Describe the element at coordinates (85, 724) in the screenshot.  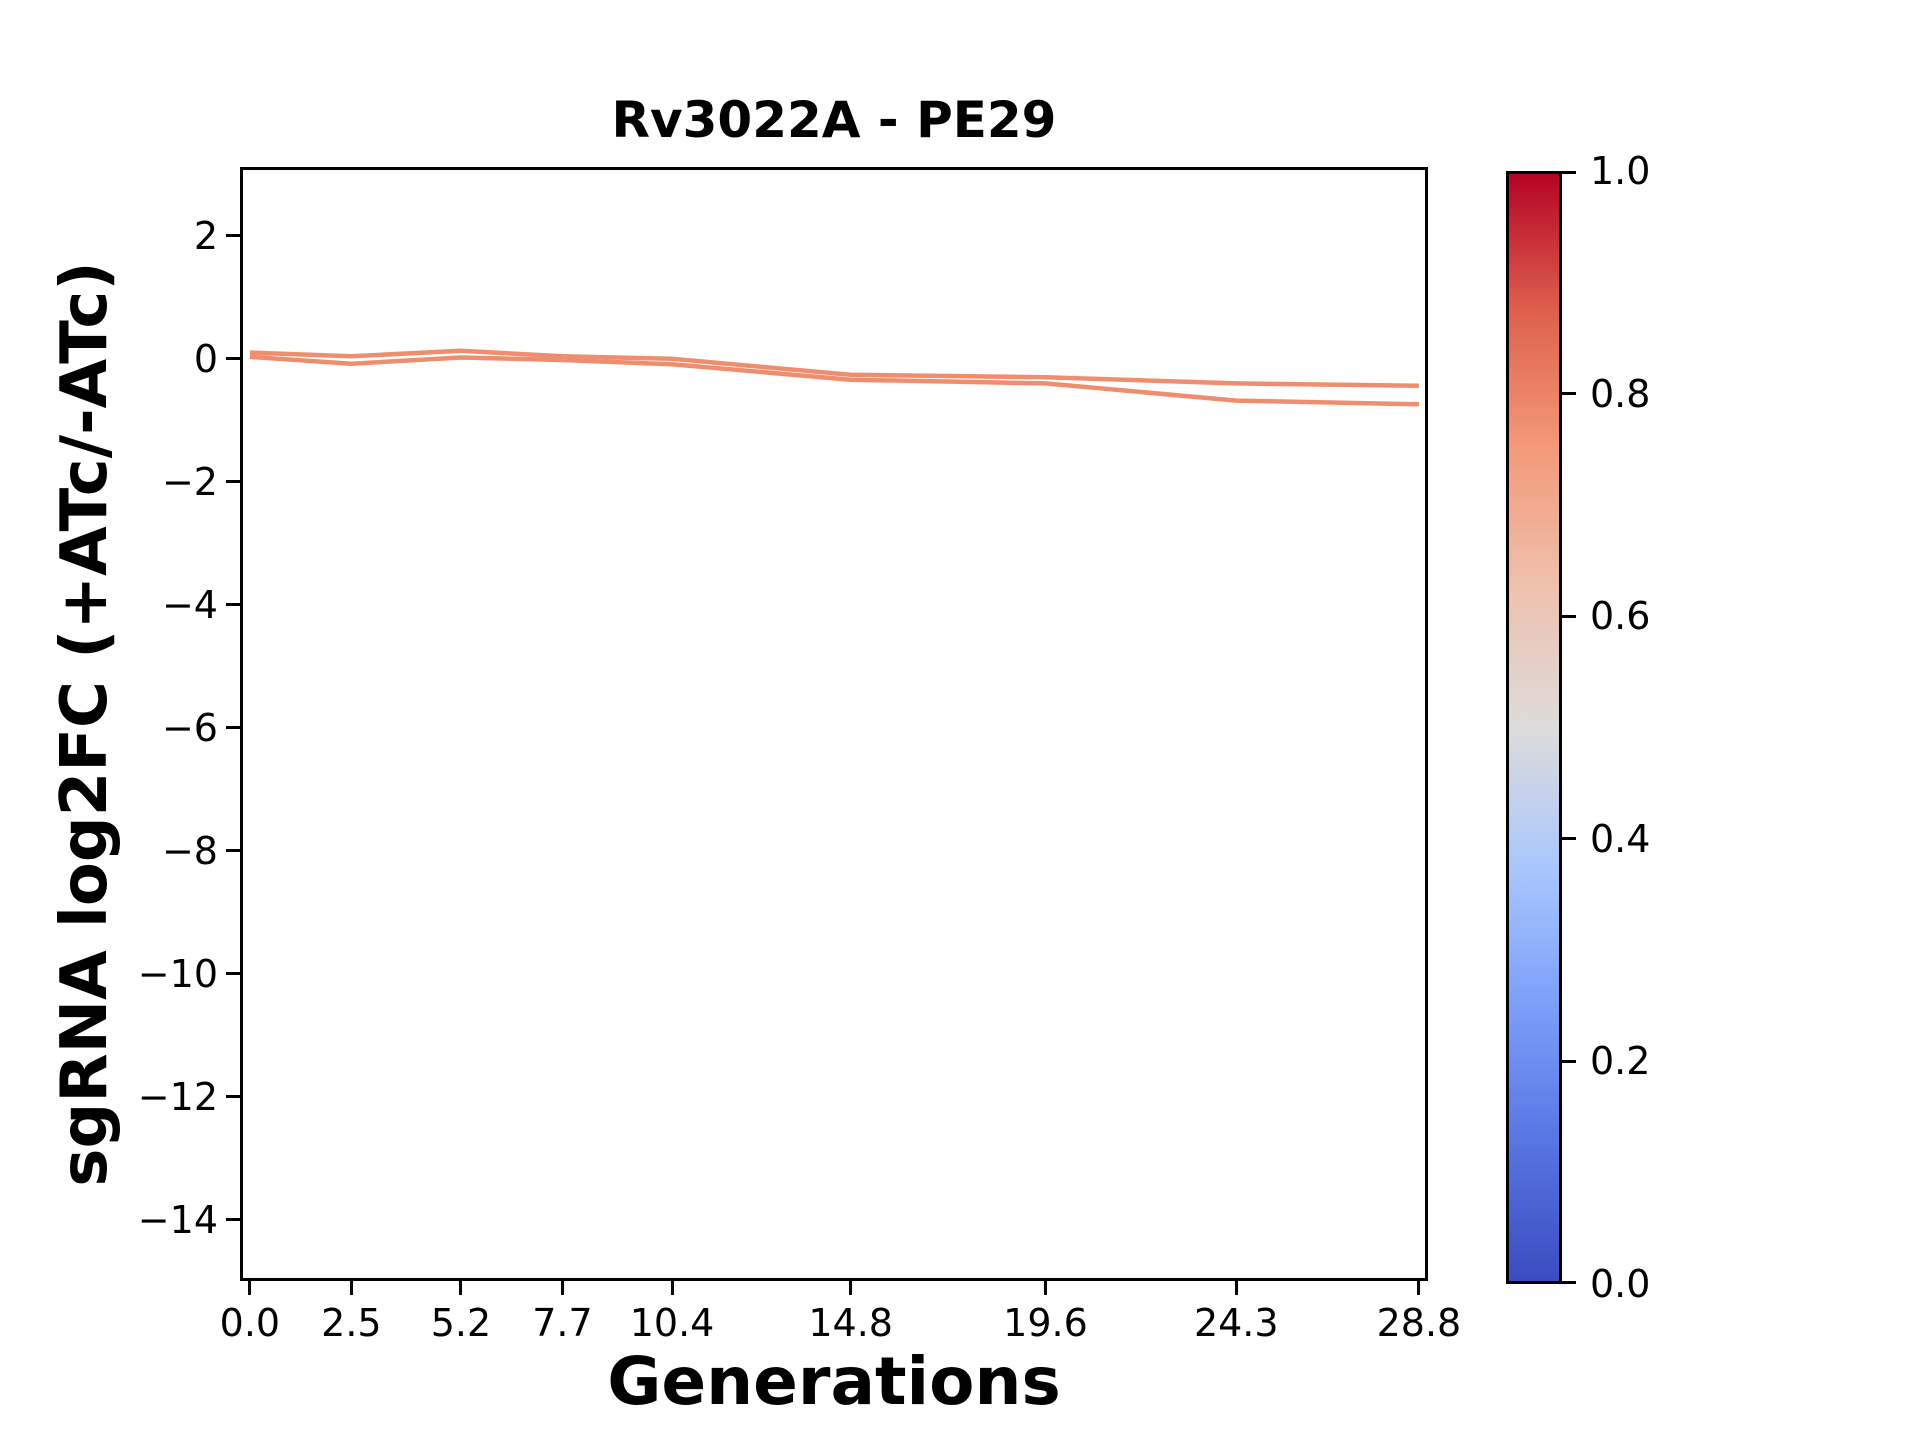
I see `y-axis-label: sgRNA log2FC (+ATc/-ATc)` at that location.